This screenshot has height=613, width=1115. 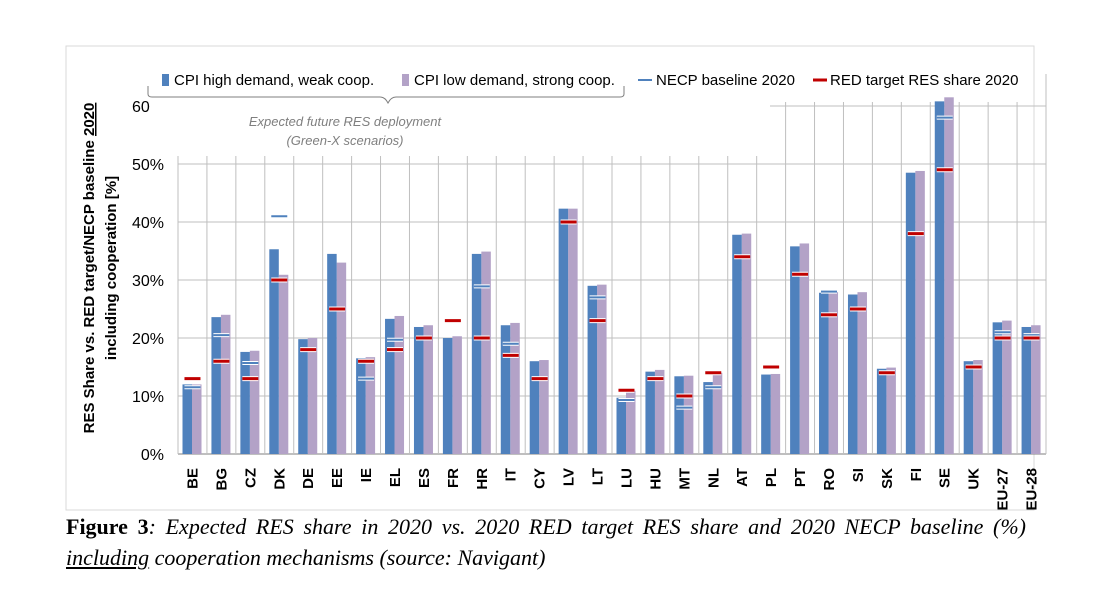 I want to click on x-tick-label: SE, so click(x=945, y=478).